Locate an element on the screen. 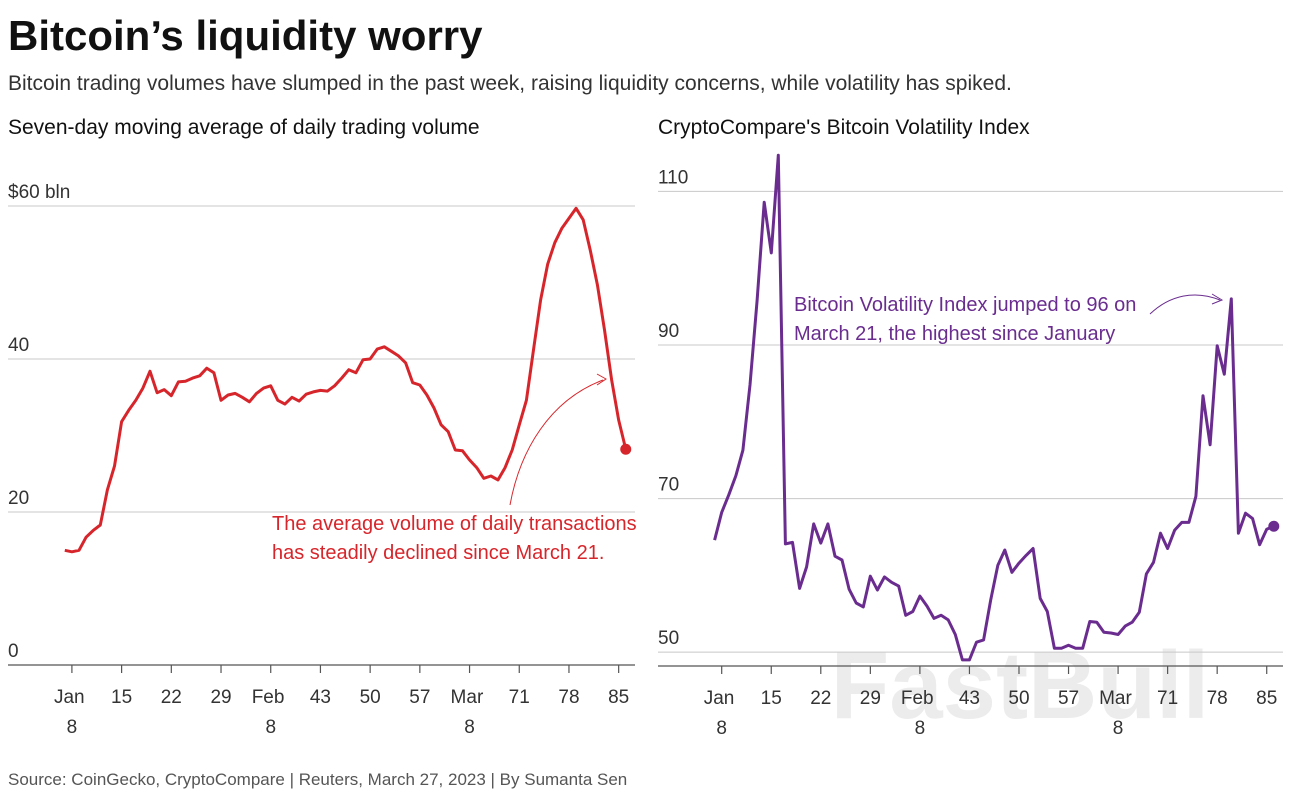  annotation: The average volume of daily transactions is located at coordinates (454, 524).